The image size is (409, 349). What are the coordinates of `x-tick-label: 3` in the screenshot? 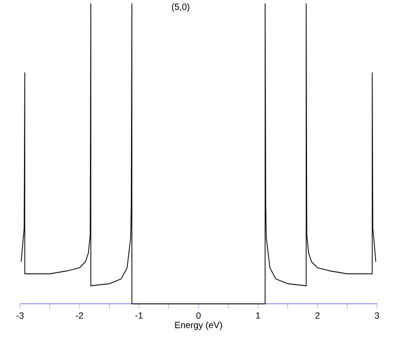 It's located at (377, 315).